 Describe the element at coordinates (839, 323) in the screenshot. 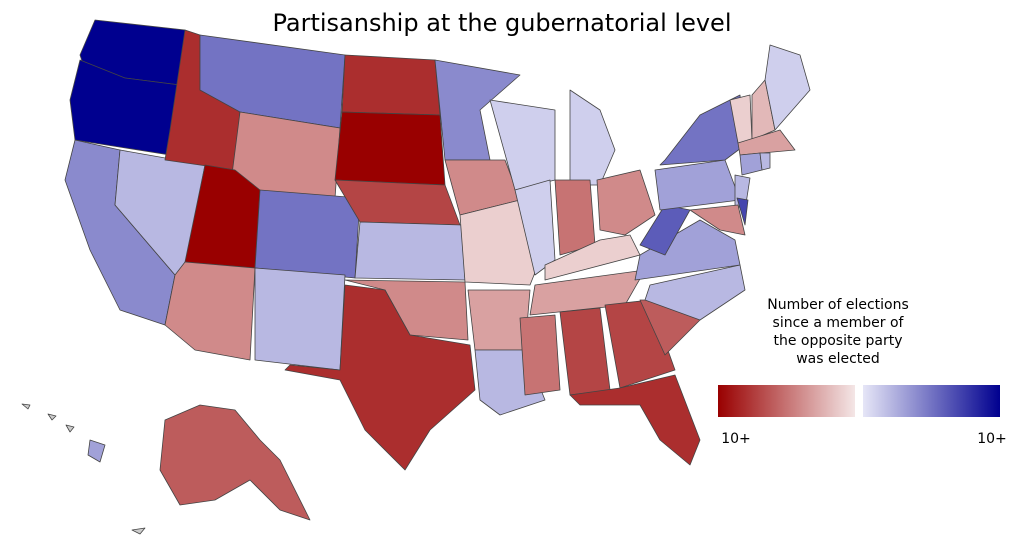

I see `legend-title: since a member of` at that location.